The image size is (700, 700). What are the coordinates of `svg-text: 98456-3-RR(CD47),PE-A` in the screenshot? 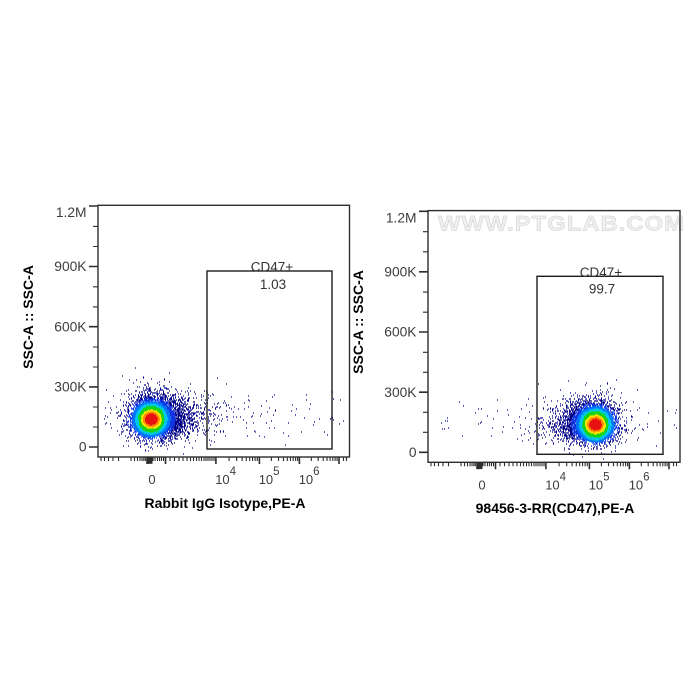 It's located at (555, 508).